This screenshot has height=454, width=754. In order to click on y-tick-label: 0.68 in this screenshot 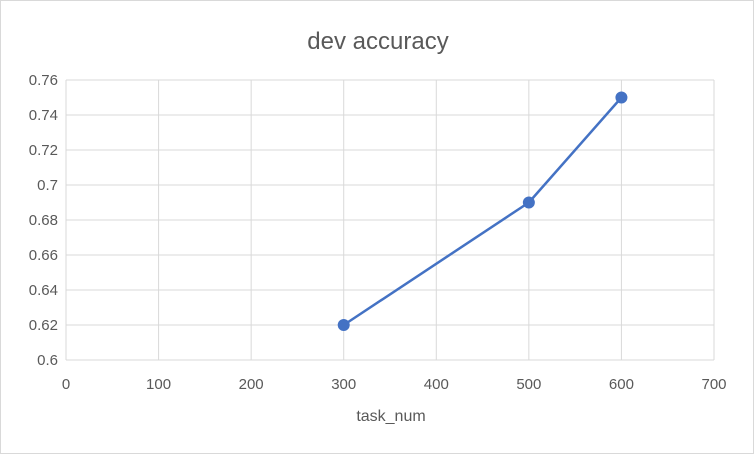, I will do `click(43, 220)`.